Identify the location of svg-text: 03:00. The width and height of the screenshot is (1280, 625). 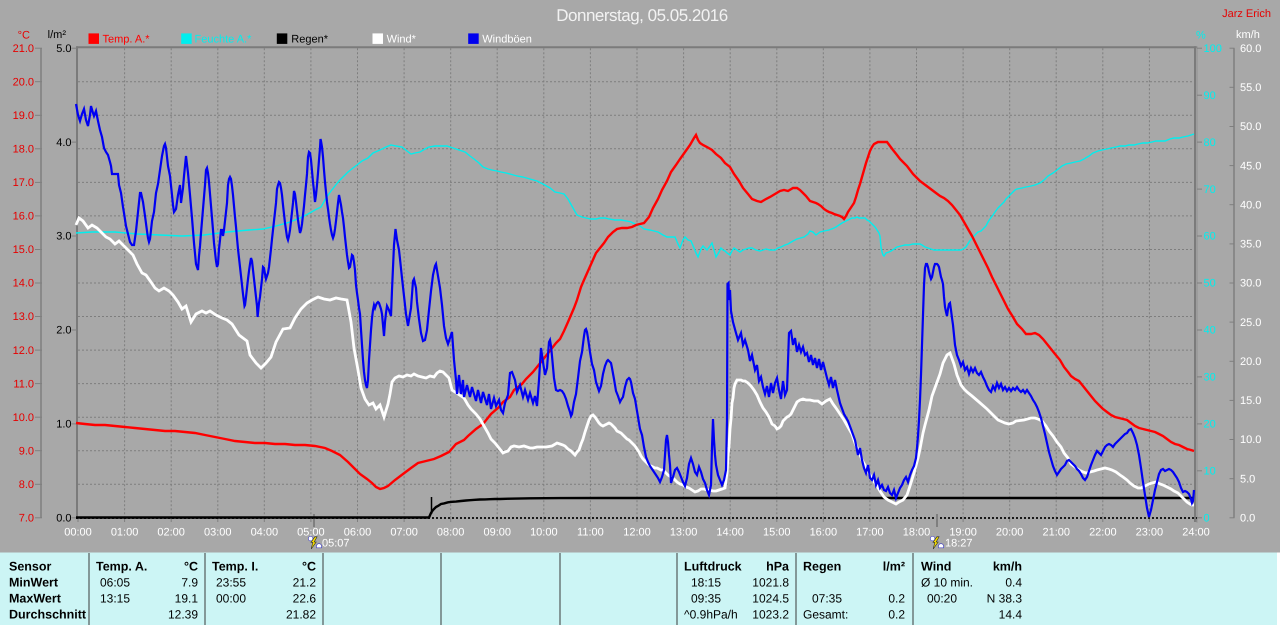
(218, 533).